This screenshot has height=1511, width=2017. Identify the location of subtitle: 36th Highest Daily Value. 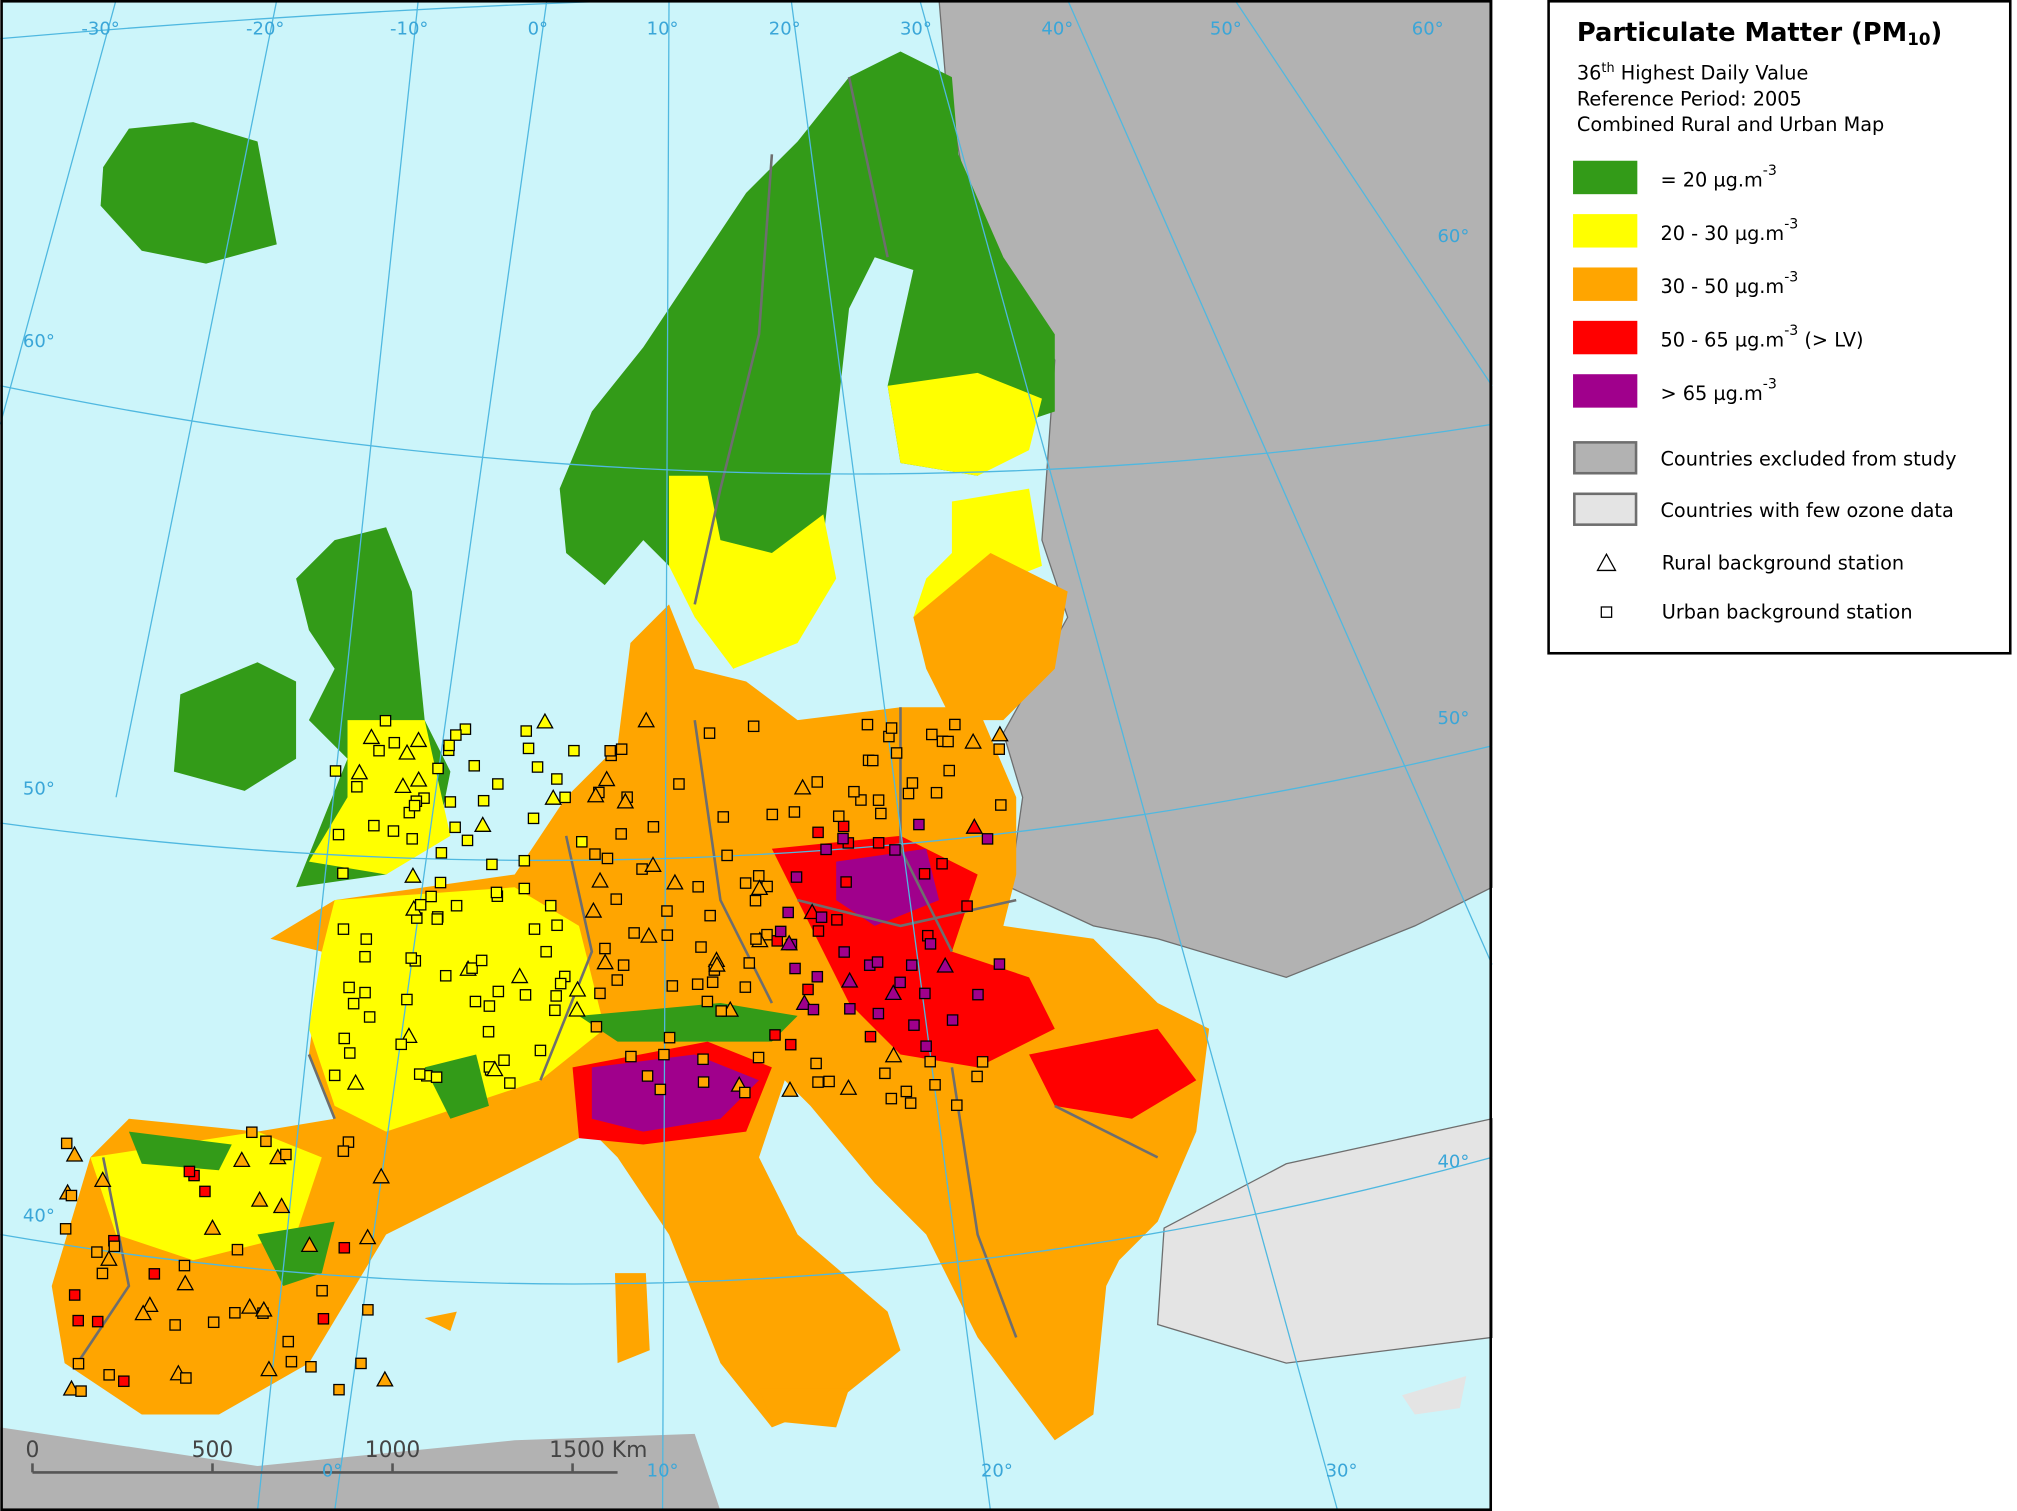
(1692, 73).